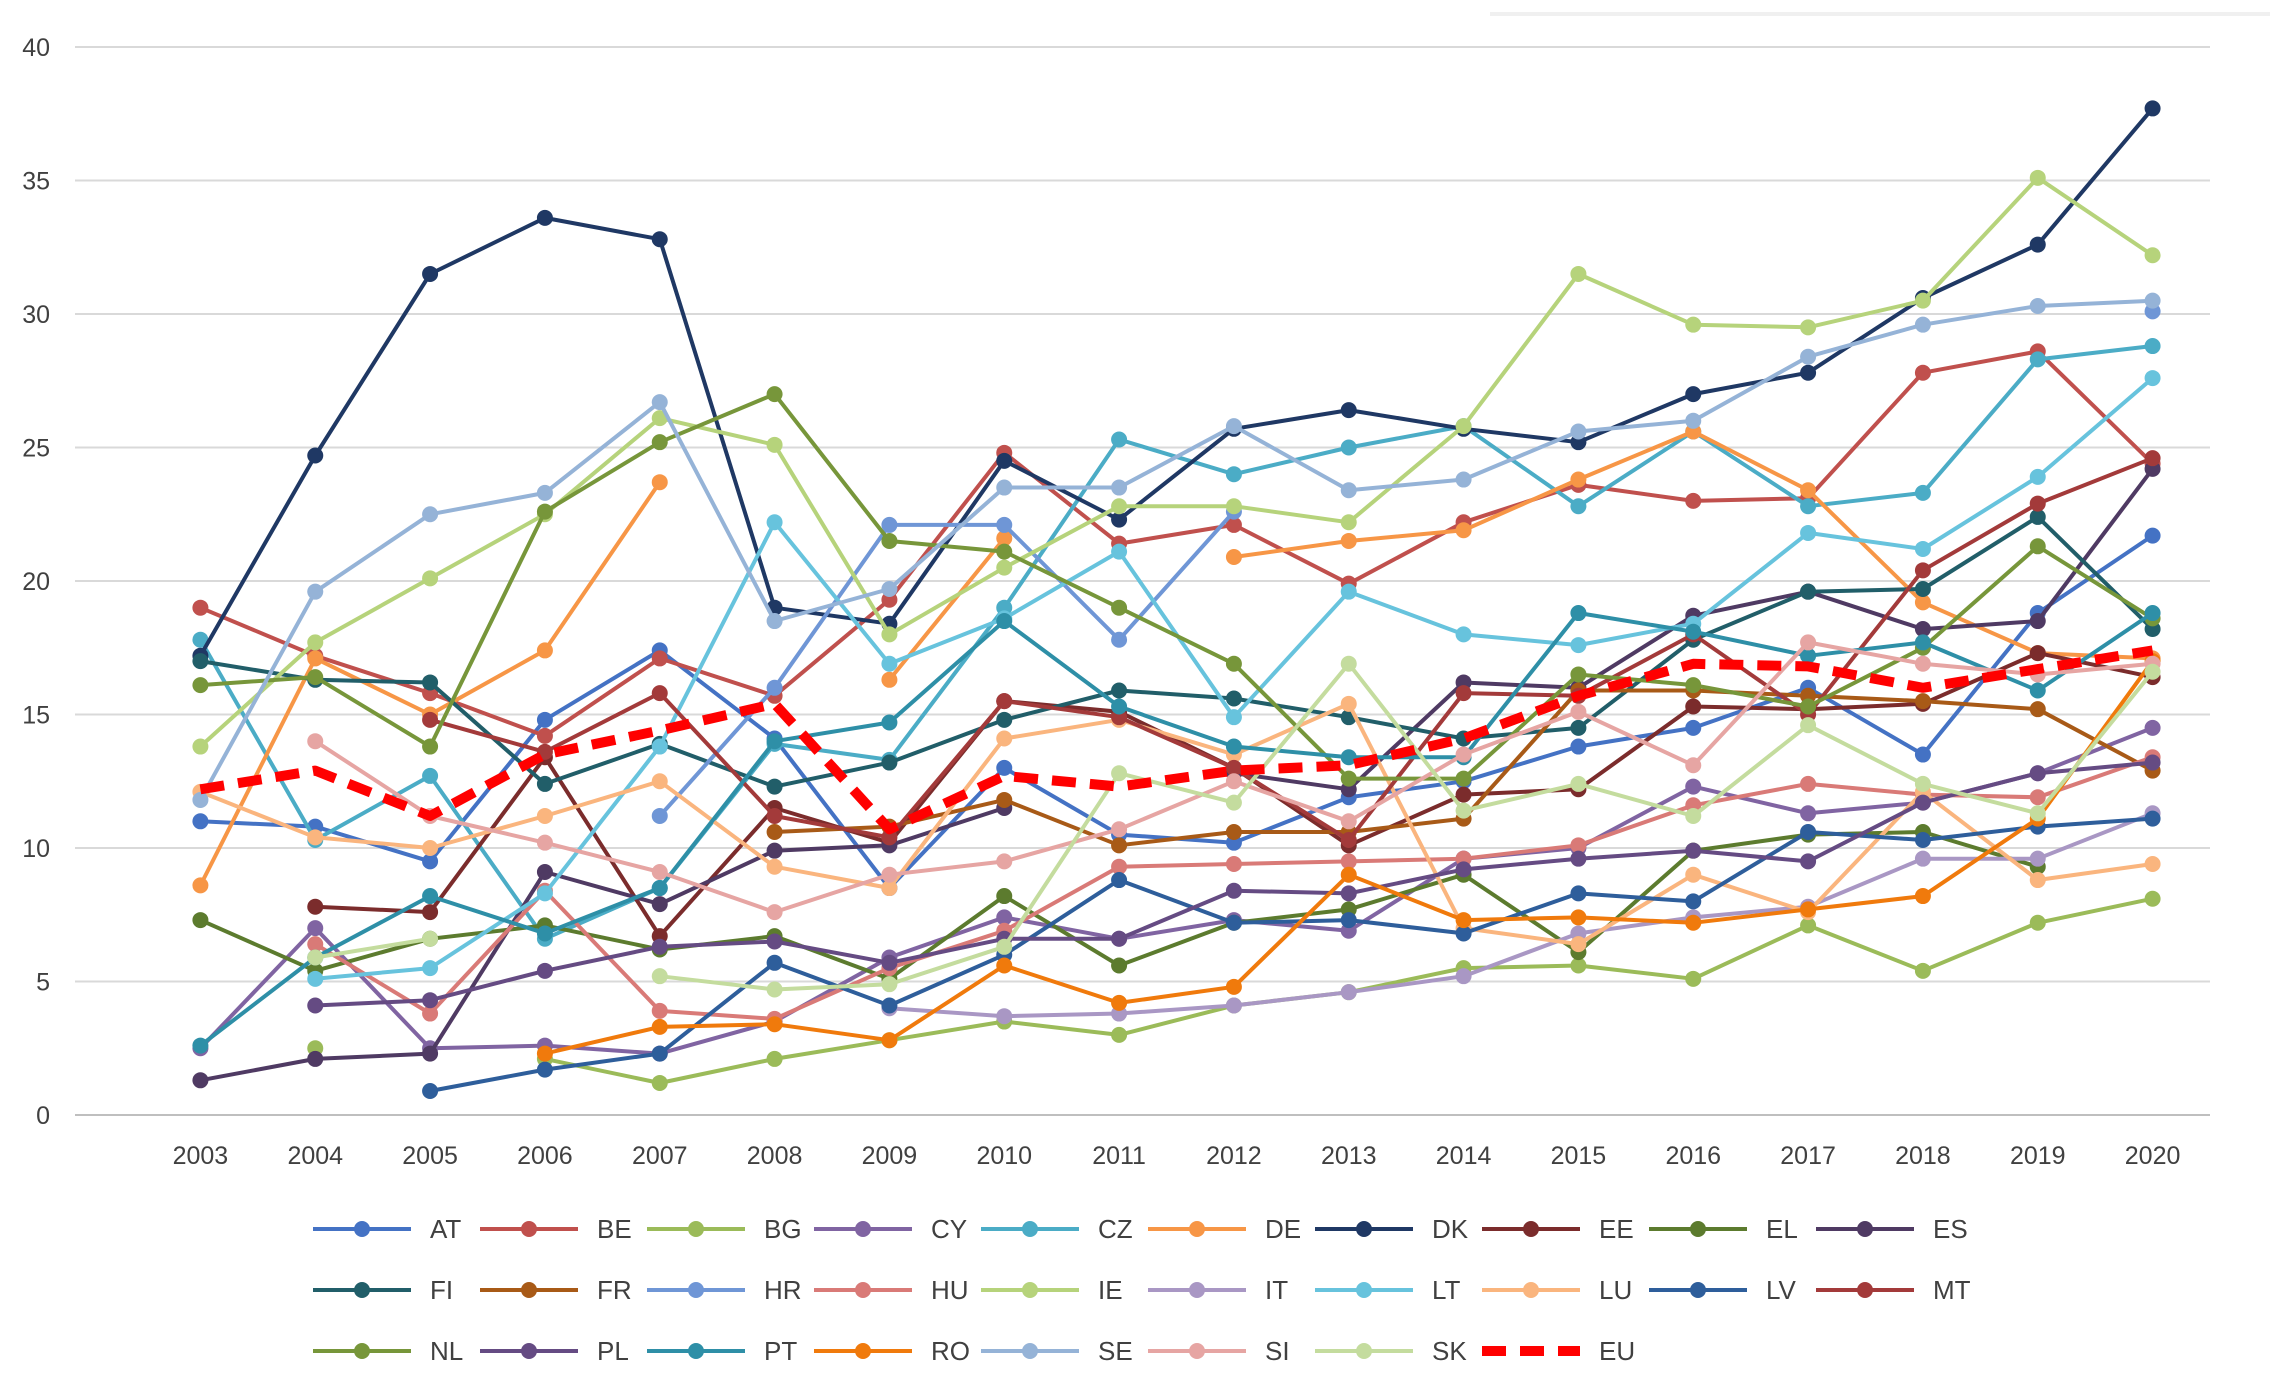  What do you see at coordinates (1057, 1351) in the screenshot?
I see `legend-item-se: SE` at bounding box center [1057, 1351].